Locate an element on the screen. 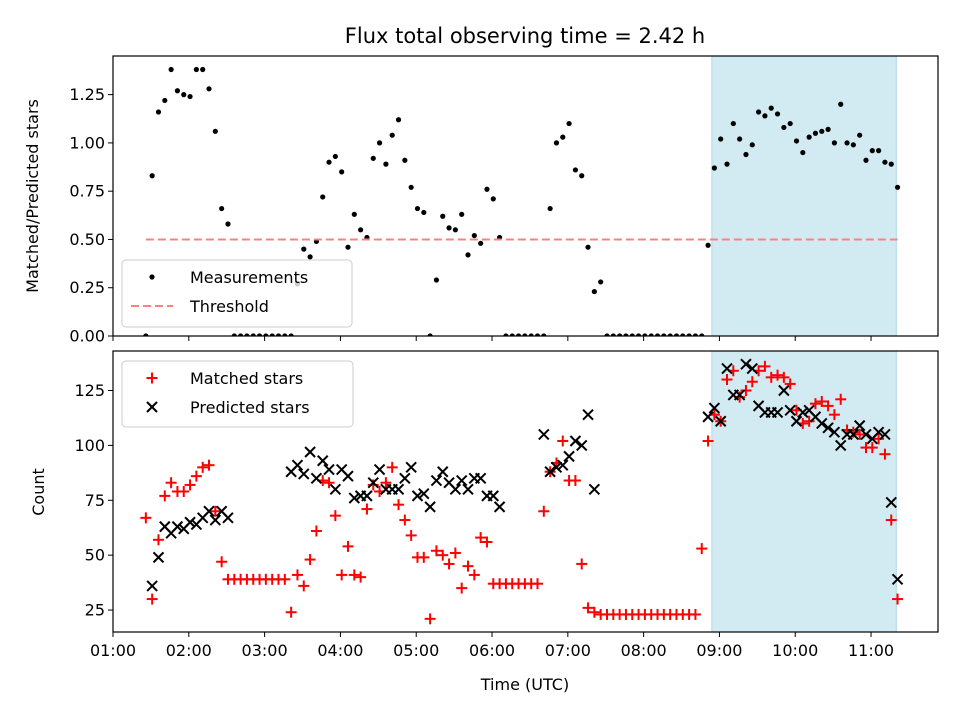  top-y-tick-label: 1.25 is located at coordinates (87, 94).